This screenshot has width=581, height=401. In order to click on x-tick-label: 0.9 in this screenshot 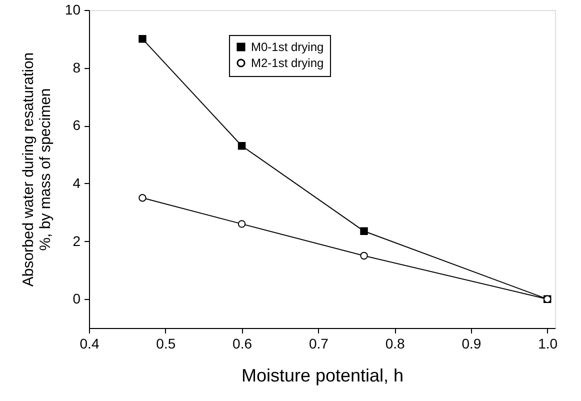, I will do `click(472, 344)`.